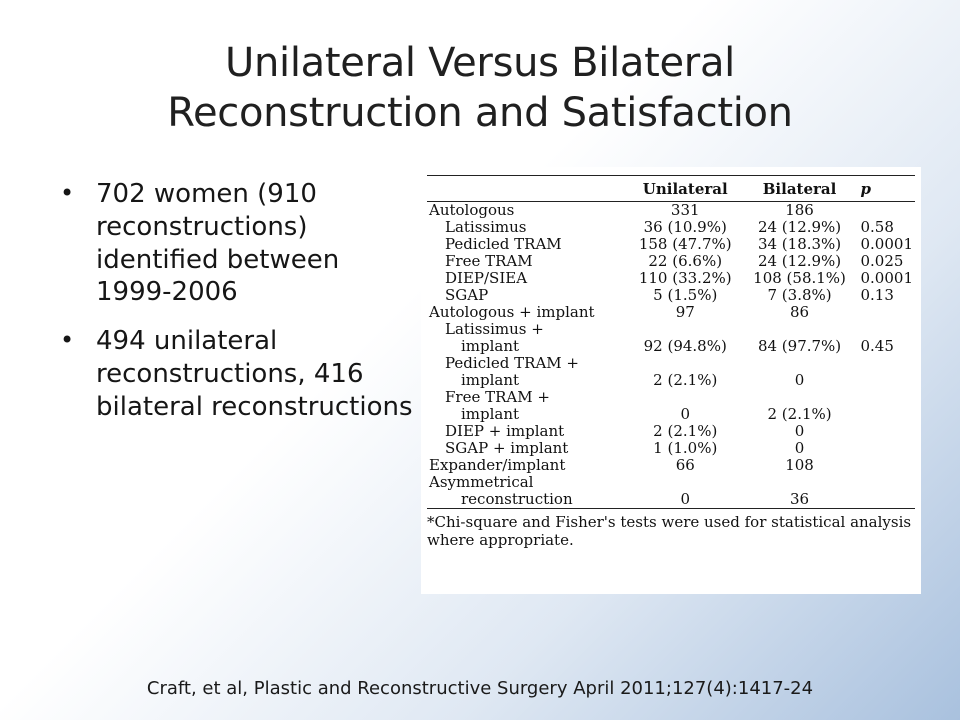 The height and width of the screenshot is (720, 960). I want to click on table-row: Free TRAM 22 (6.6%) 24 (12.9%) 0.025, so click(671, 261).